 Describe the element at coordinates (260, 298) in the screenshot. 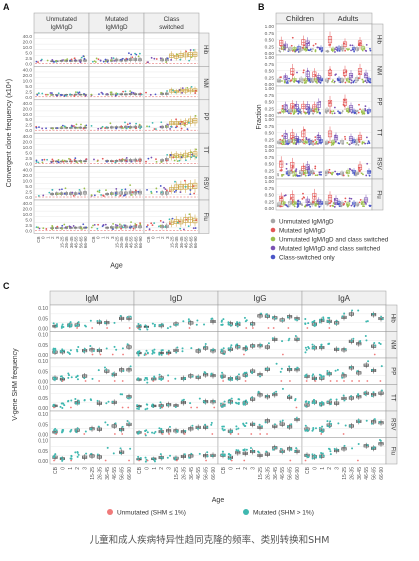

I see `strip-c-label: IgG` at that location.